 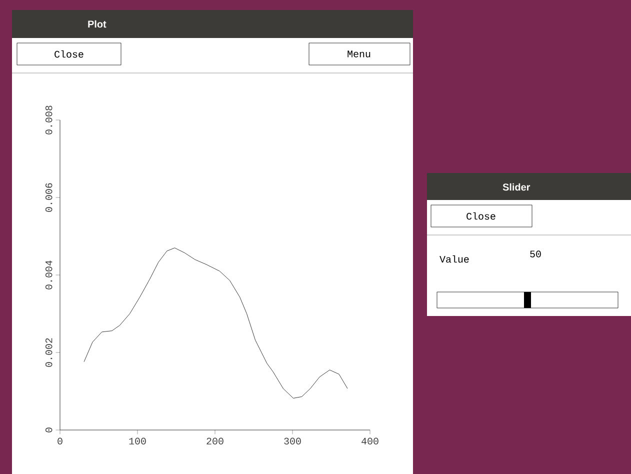 I want to click on text: 50, so click(x=535, y=254).